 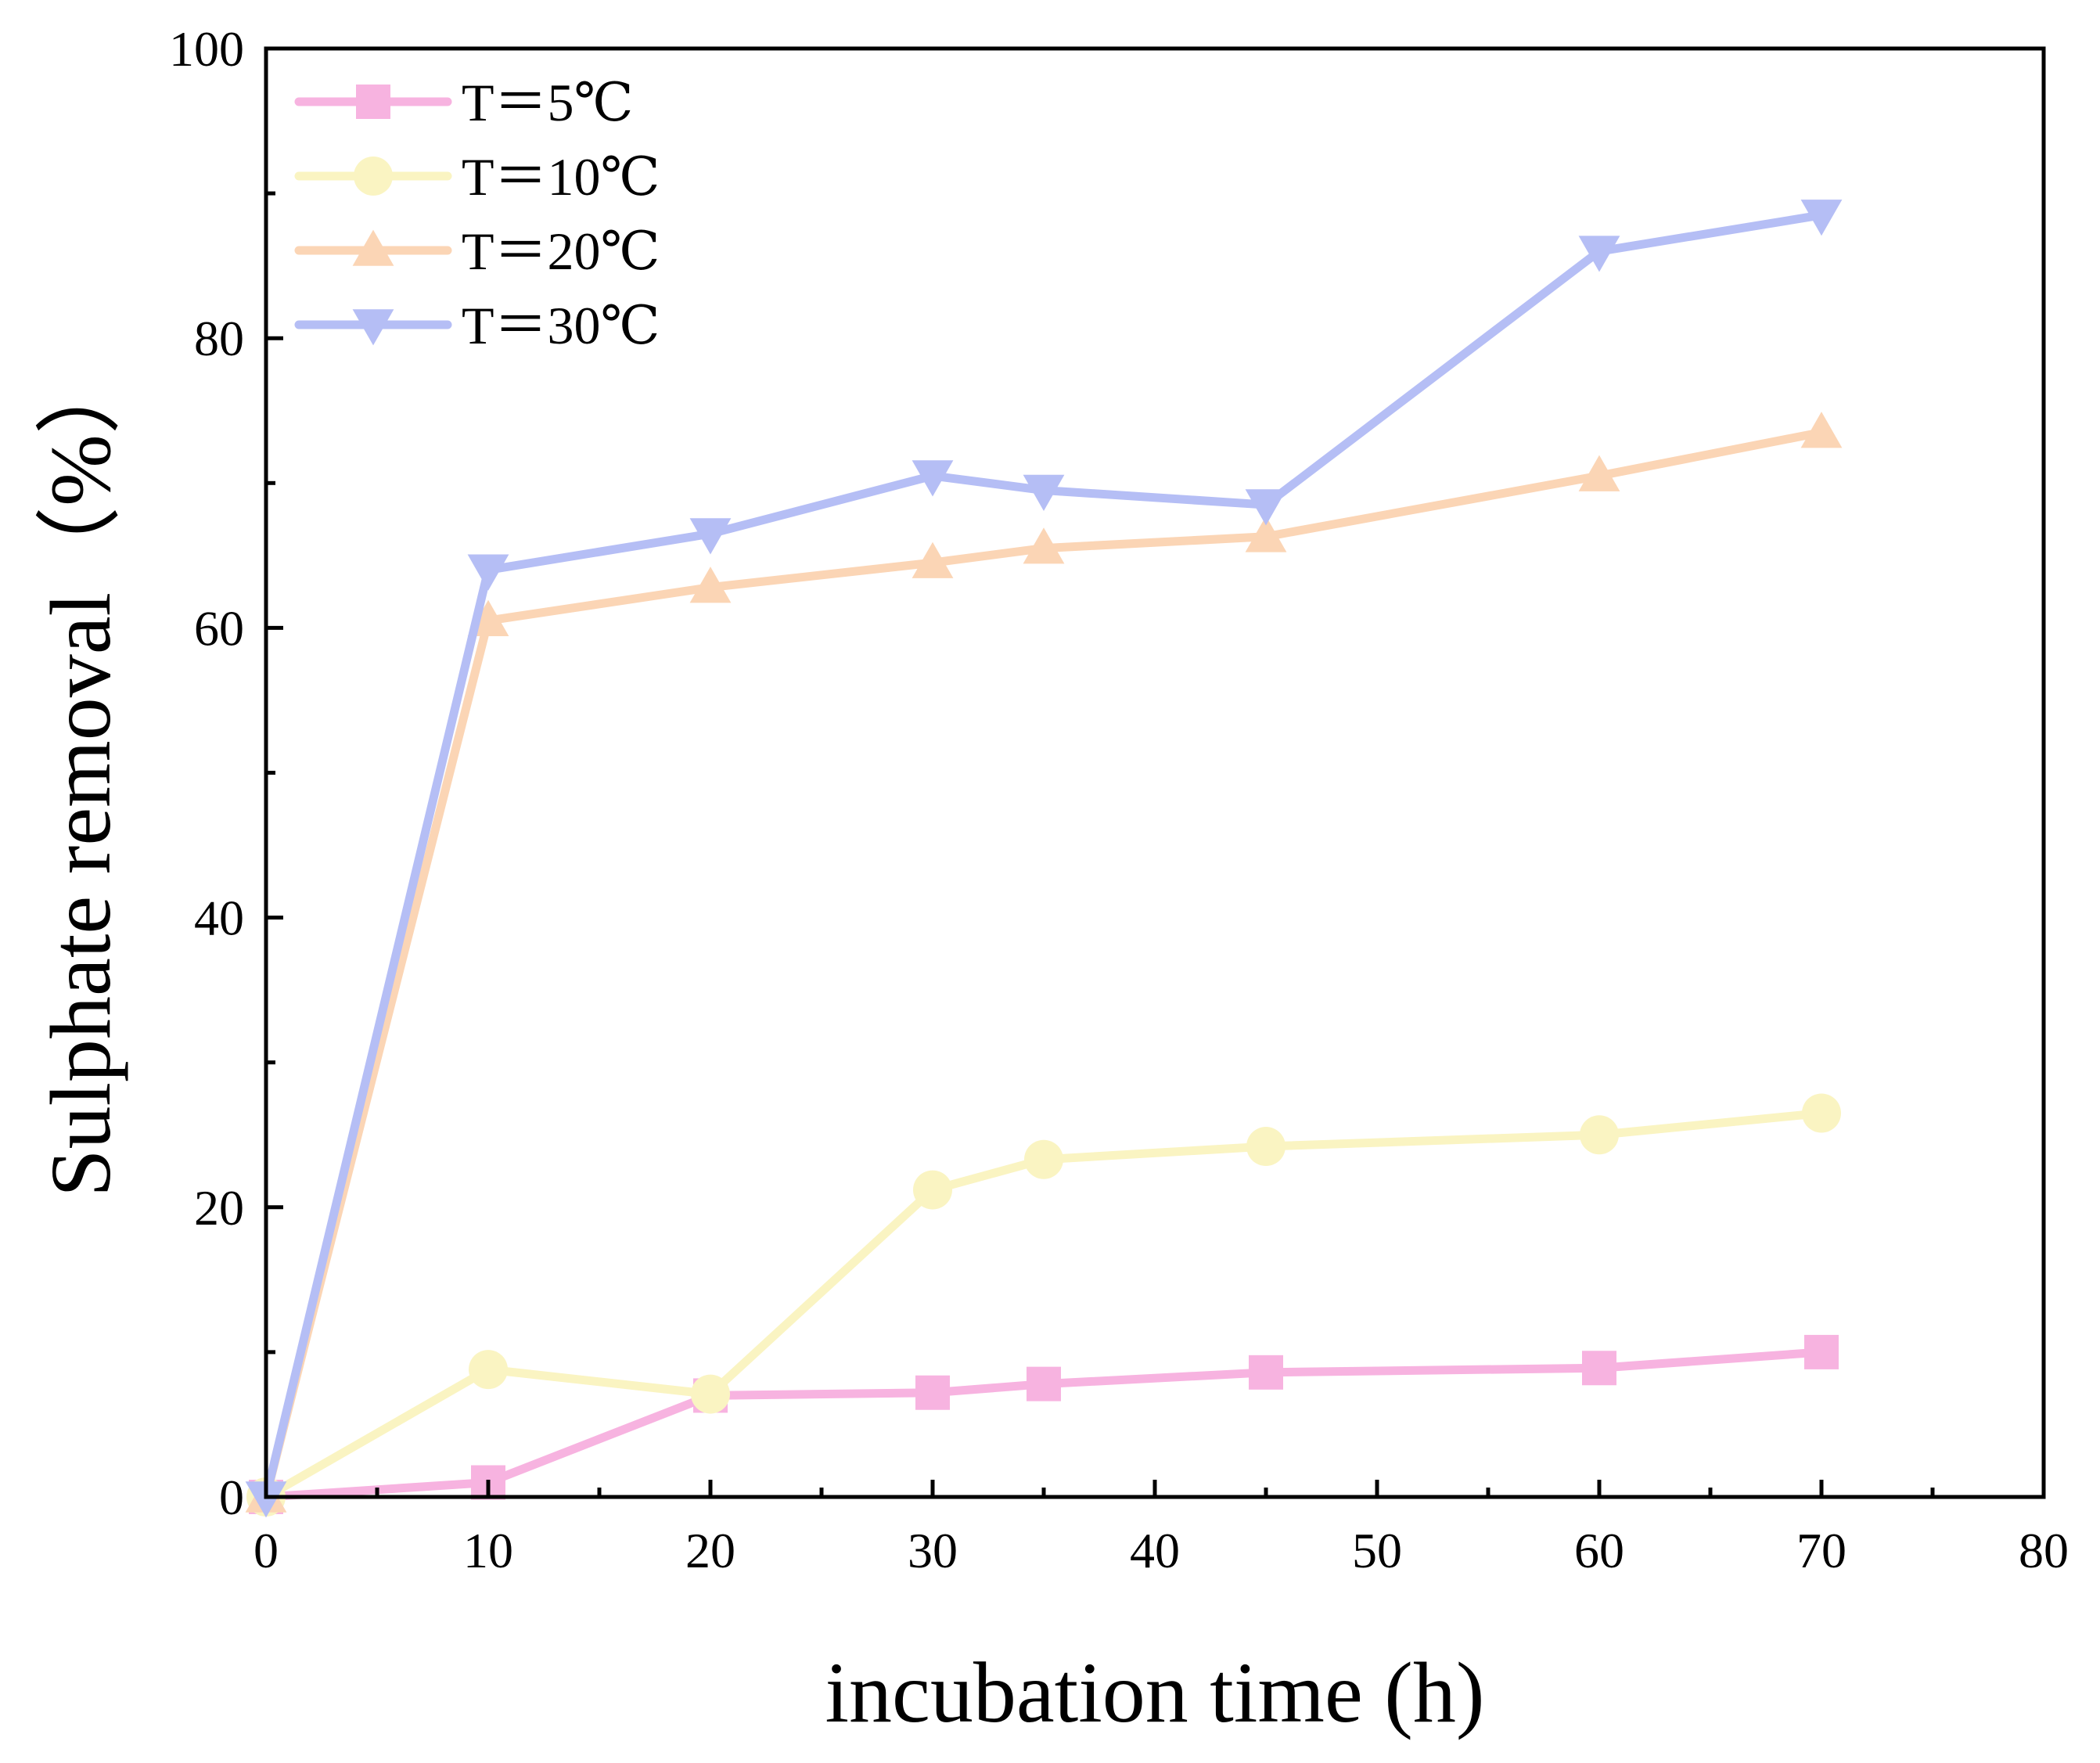 I want to click on y-tick-label: 20, so click(x=219, y=1208).